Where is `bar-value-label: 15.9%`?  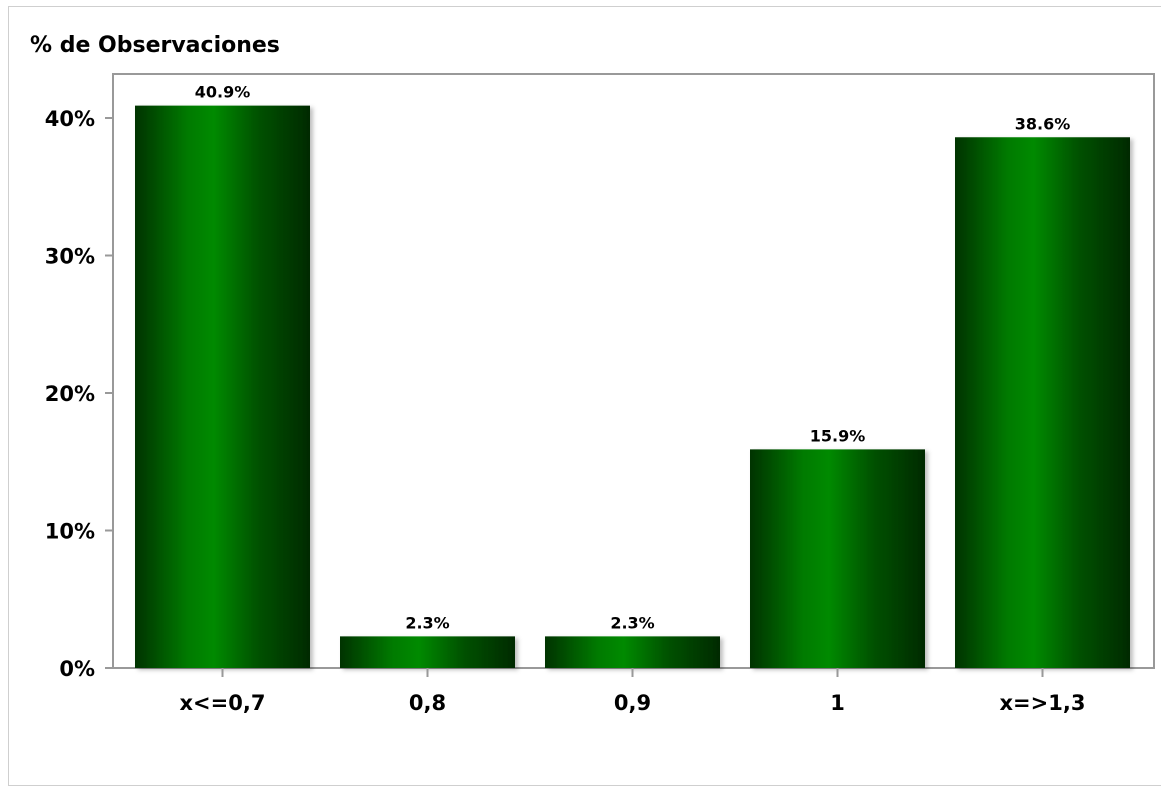 bar-value-label: 15.9% is located at coordinates (838, 435).